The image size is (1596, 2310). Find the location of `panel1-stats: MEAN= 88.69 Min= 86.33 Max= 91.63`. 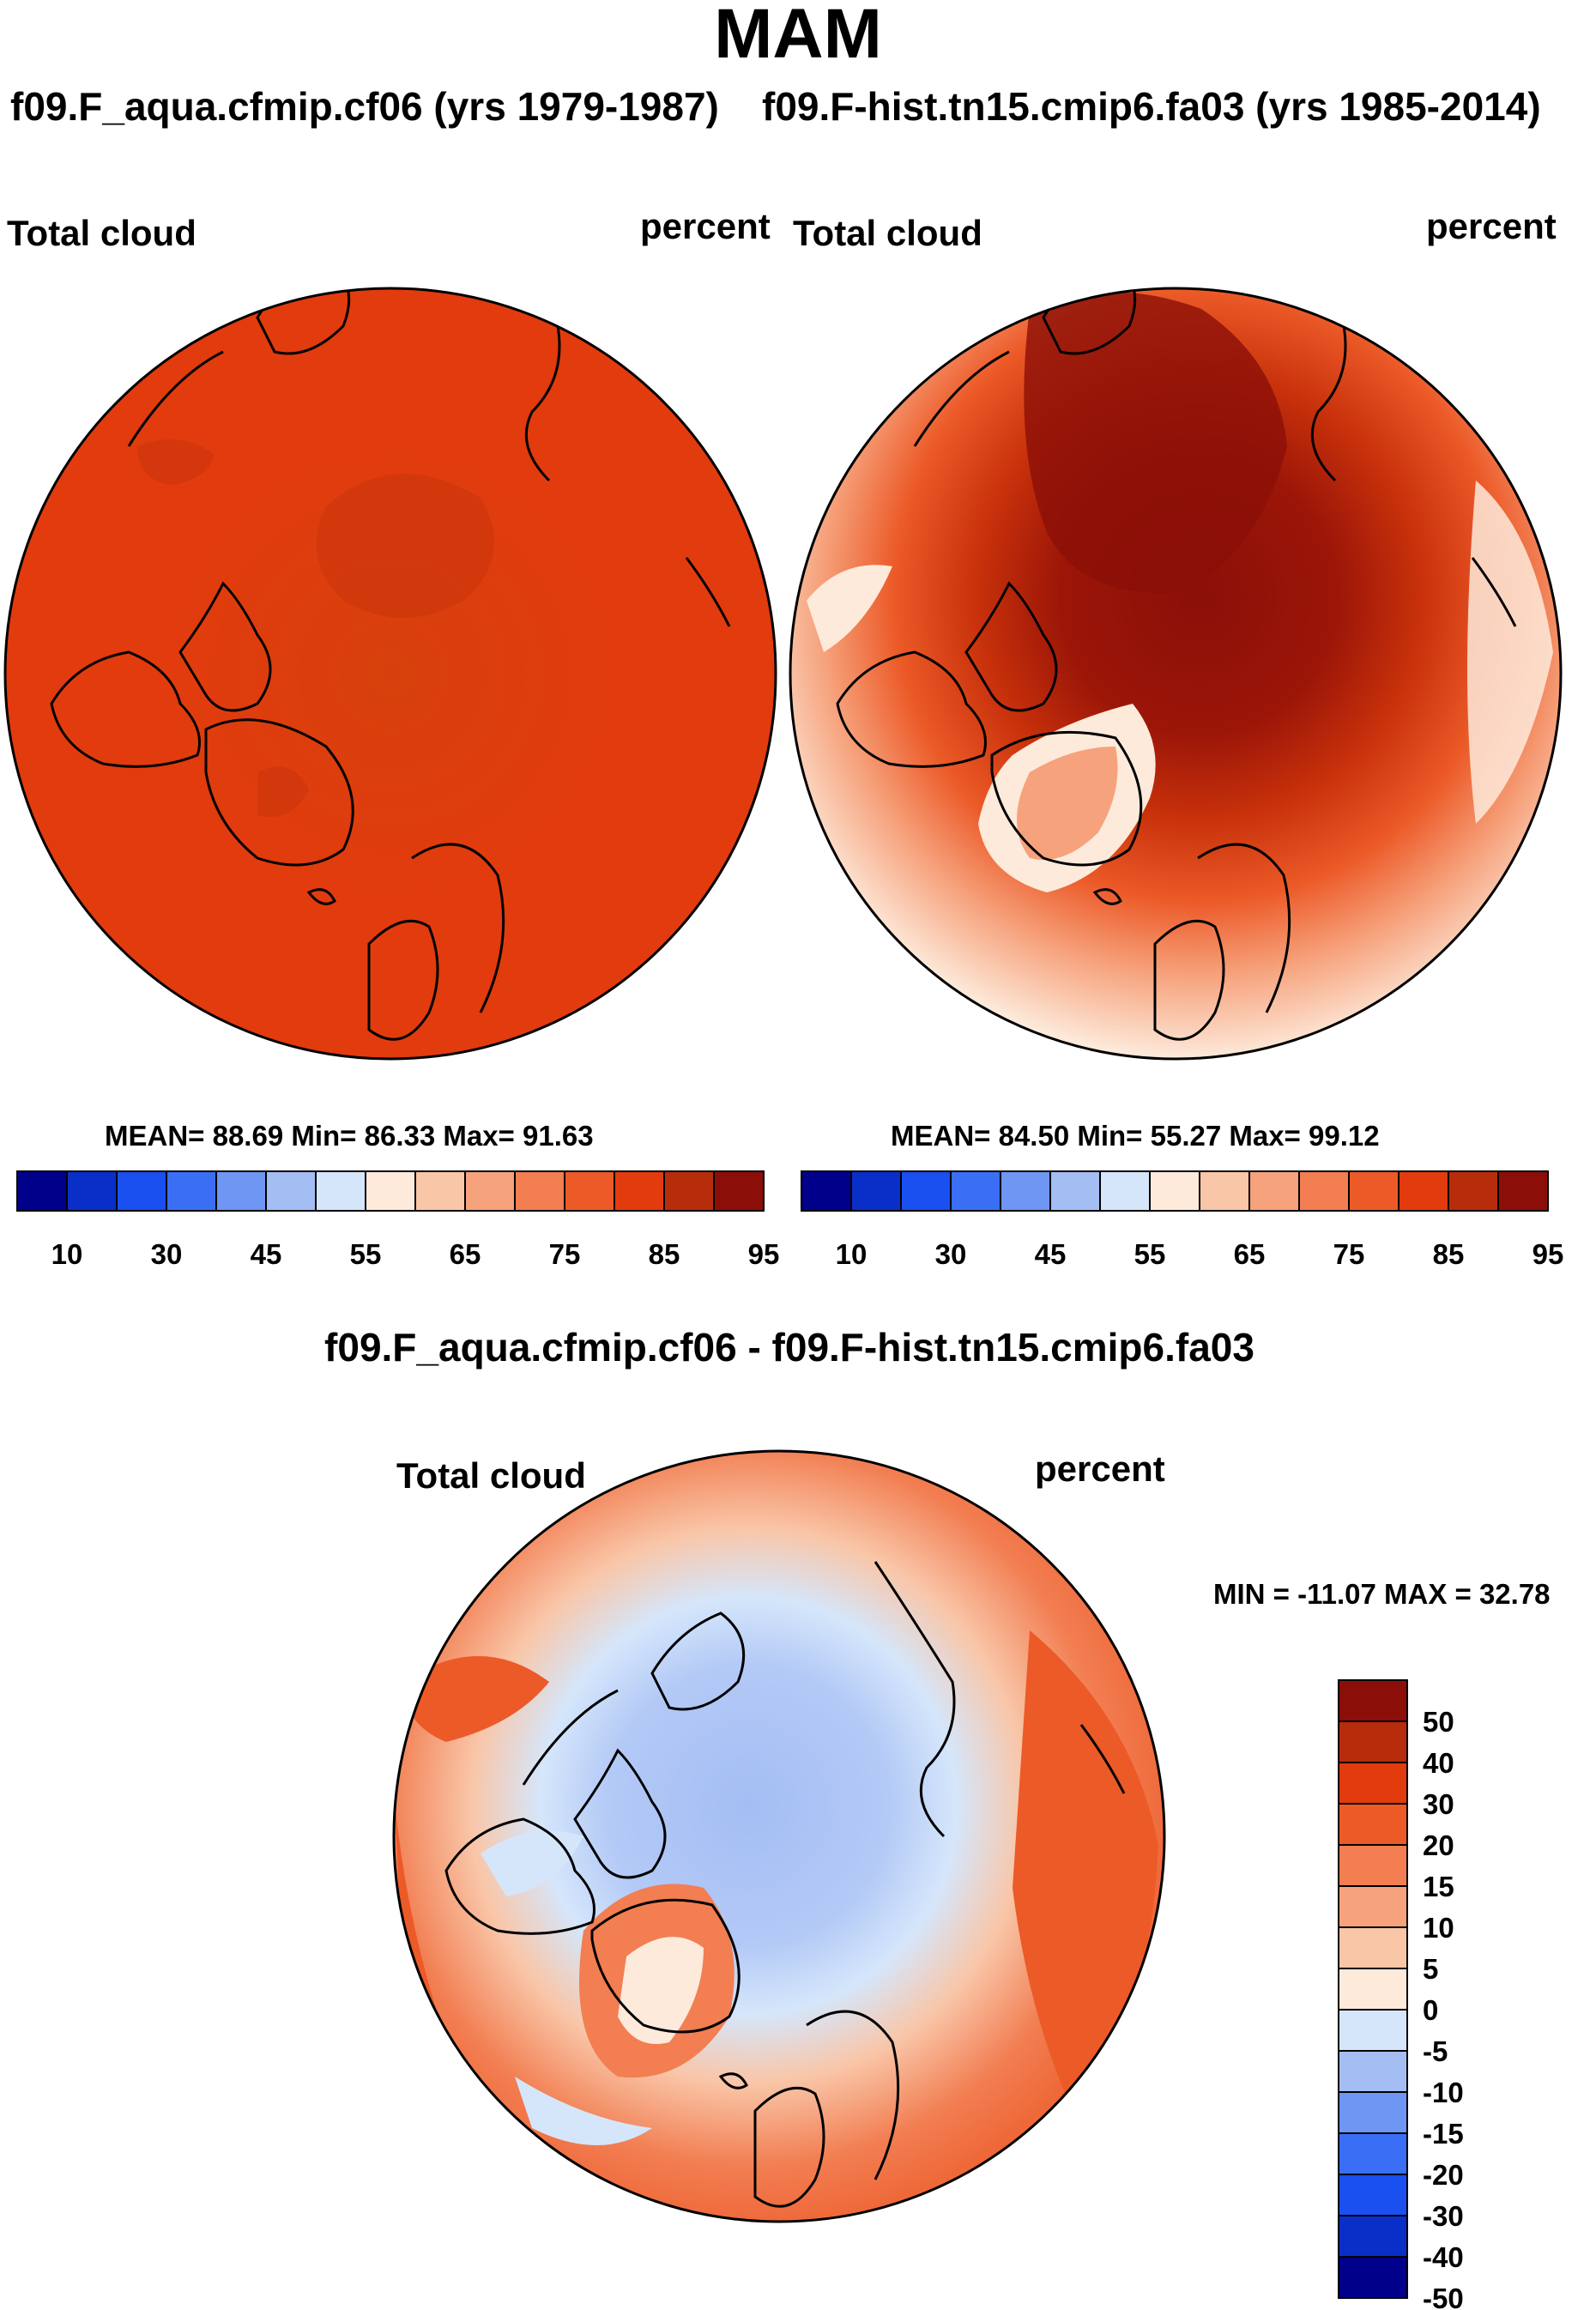

panel1-stats: MEAN= 88.69 Min= 86.33 Max= 91.63 is located at coordinates (350, 1136).